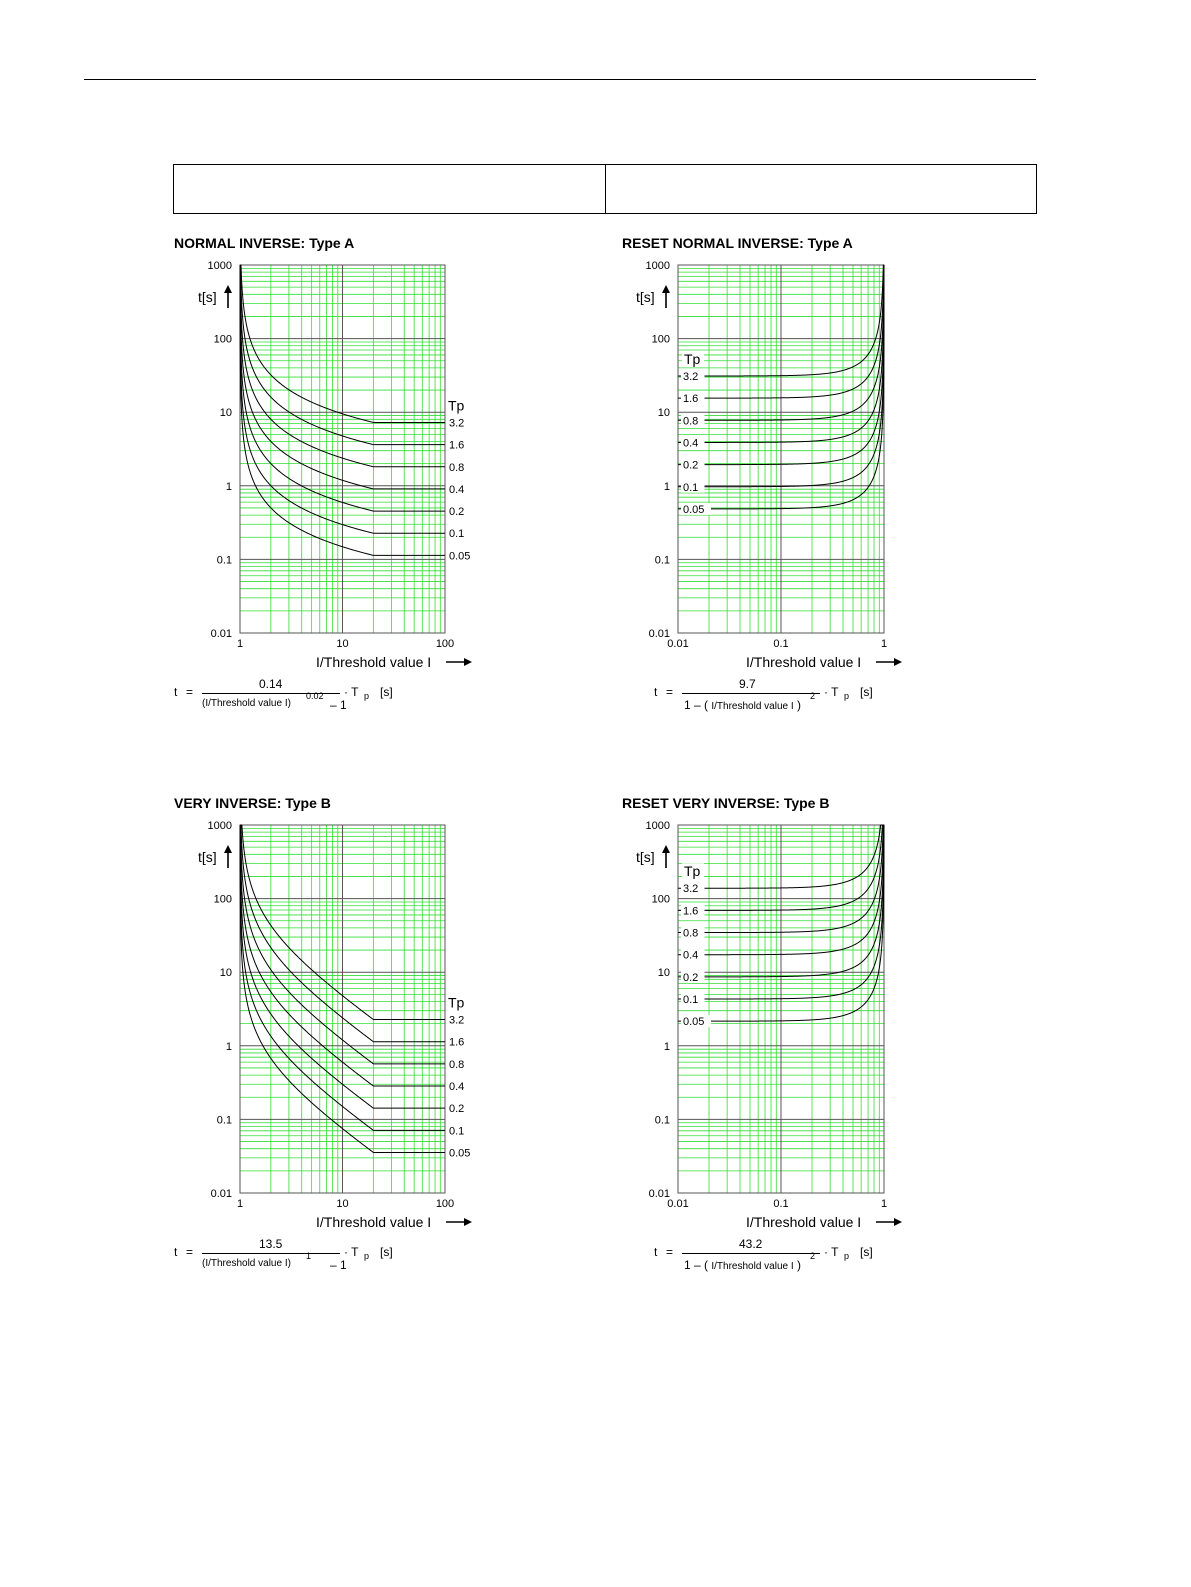 This screenshot has height=1587, width=1191. I want to click on formula-reset-normal-inverse: t = 9.7 1 – ( I/Threshold value I ) 2 · T p [s], so click(784, 694).